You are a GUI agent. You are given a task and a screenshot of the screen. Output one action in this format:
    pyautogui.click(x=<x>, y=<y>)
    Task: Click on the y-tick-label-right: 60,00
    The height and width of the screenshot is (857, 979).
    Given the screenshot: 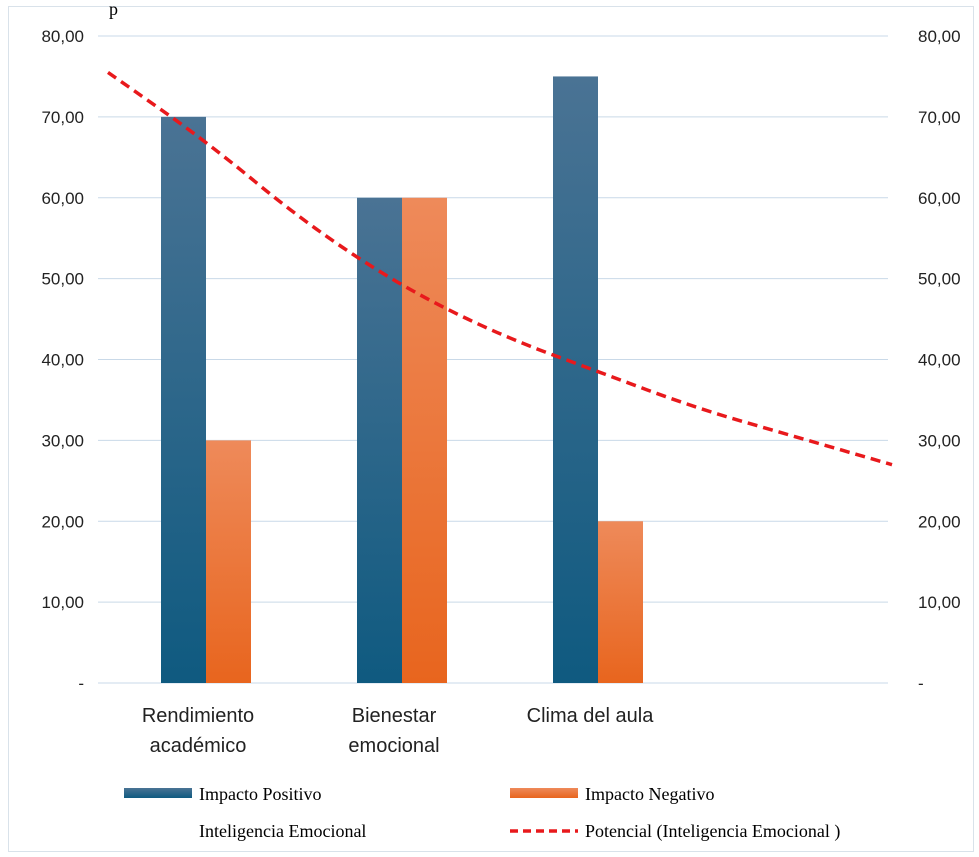 What is the action you would take?
    pyautogui.click(x=939, y=198)
    